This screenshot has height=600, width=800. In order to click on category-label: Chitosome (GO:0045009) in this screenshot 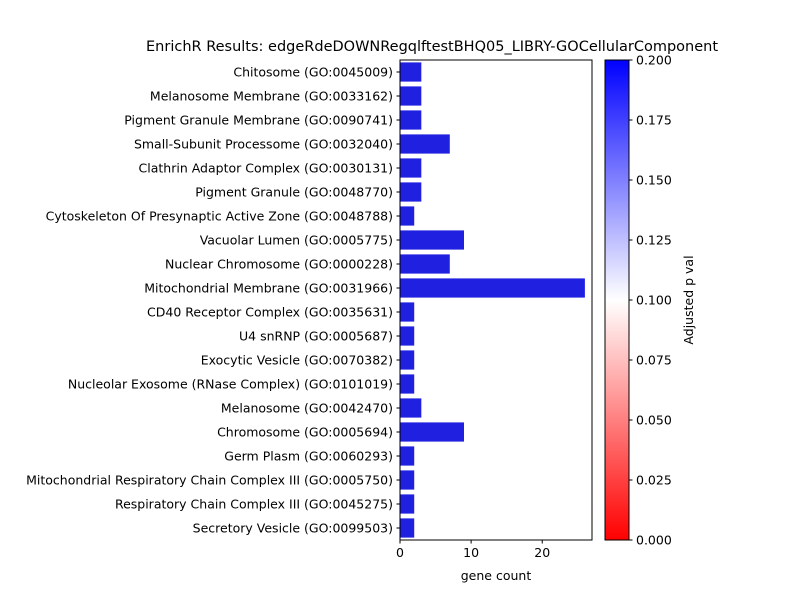, I will do `click(313, 72)`.